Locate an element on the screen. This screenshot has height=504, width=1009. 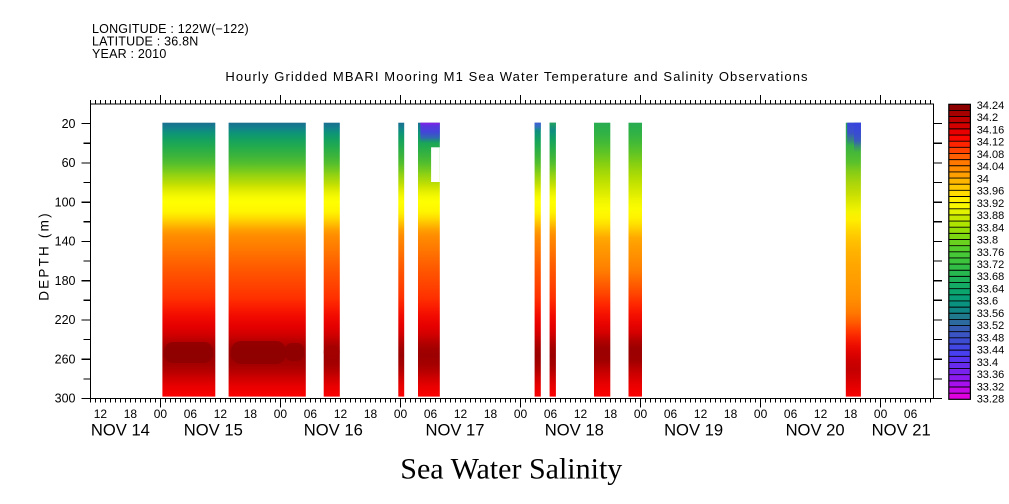
svg-text: 260 is located at coordinates (65, 359).